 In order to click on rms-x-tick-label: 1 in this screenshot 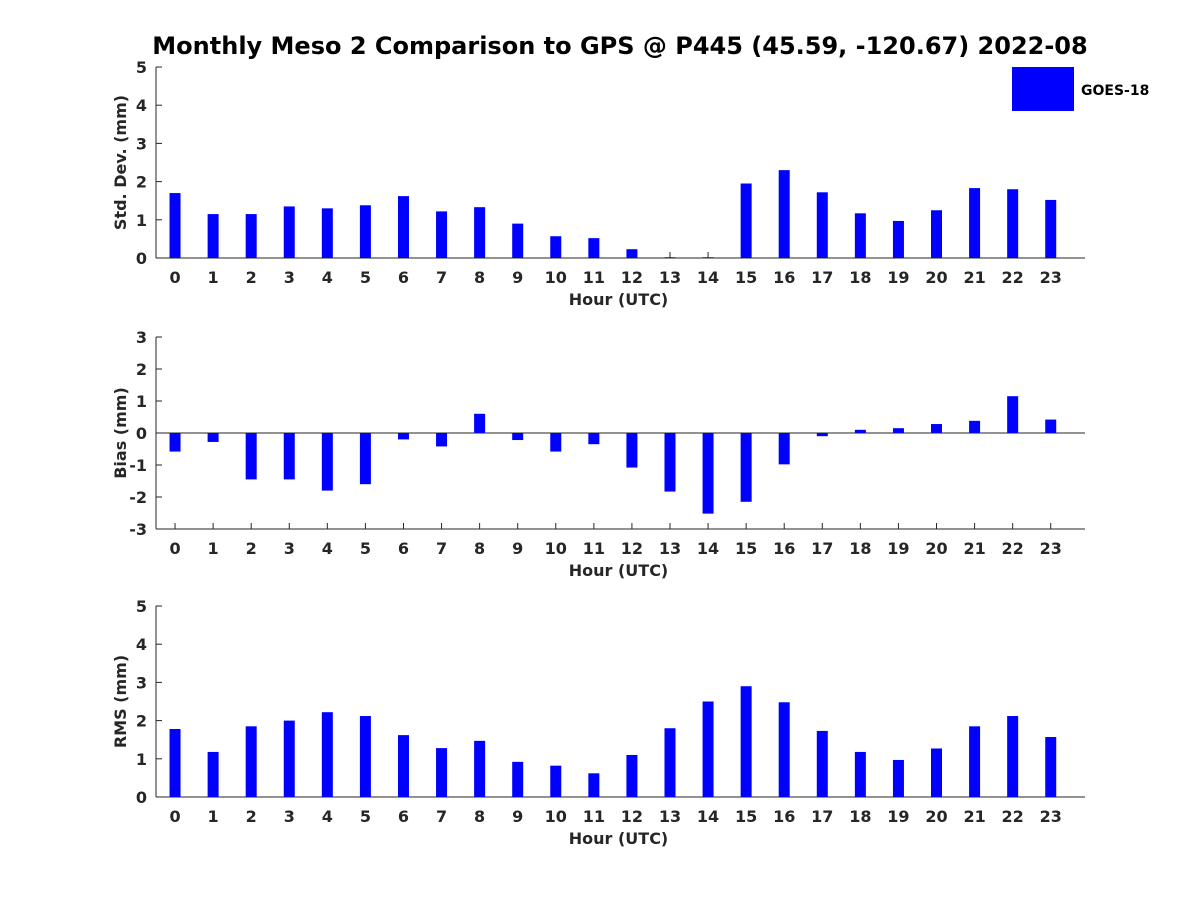, I will do `click(213, 816)`.